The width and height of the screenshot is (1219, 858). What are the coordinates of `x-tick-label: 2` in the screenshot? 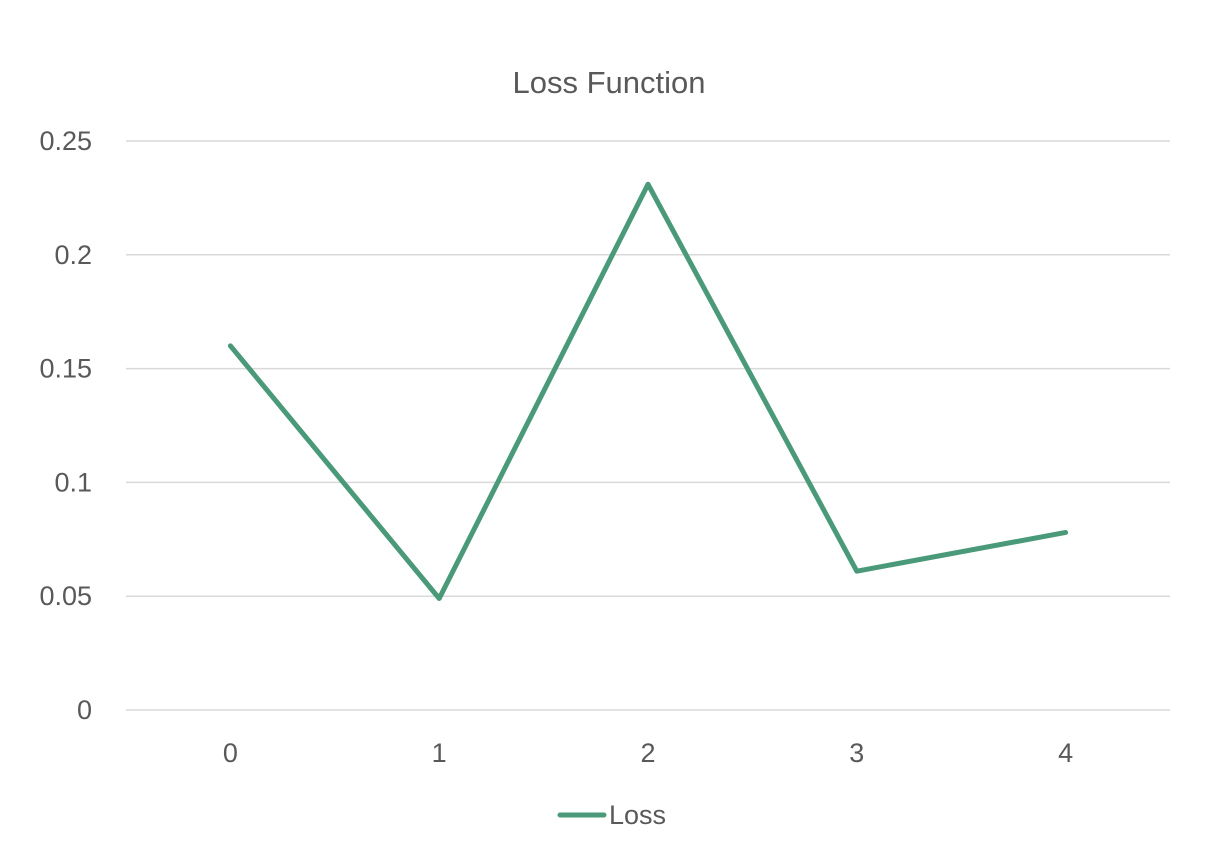 It's located at (647, 753).